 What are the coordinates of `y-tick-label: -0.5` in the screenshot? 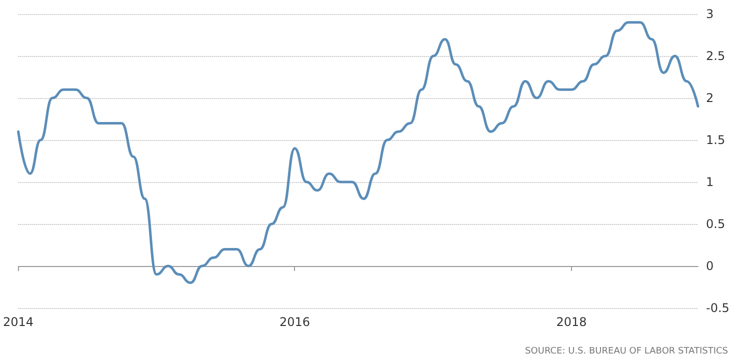 It's located at (718, 308).